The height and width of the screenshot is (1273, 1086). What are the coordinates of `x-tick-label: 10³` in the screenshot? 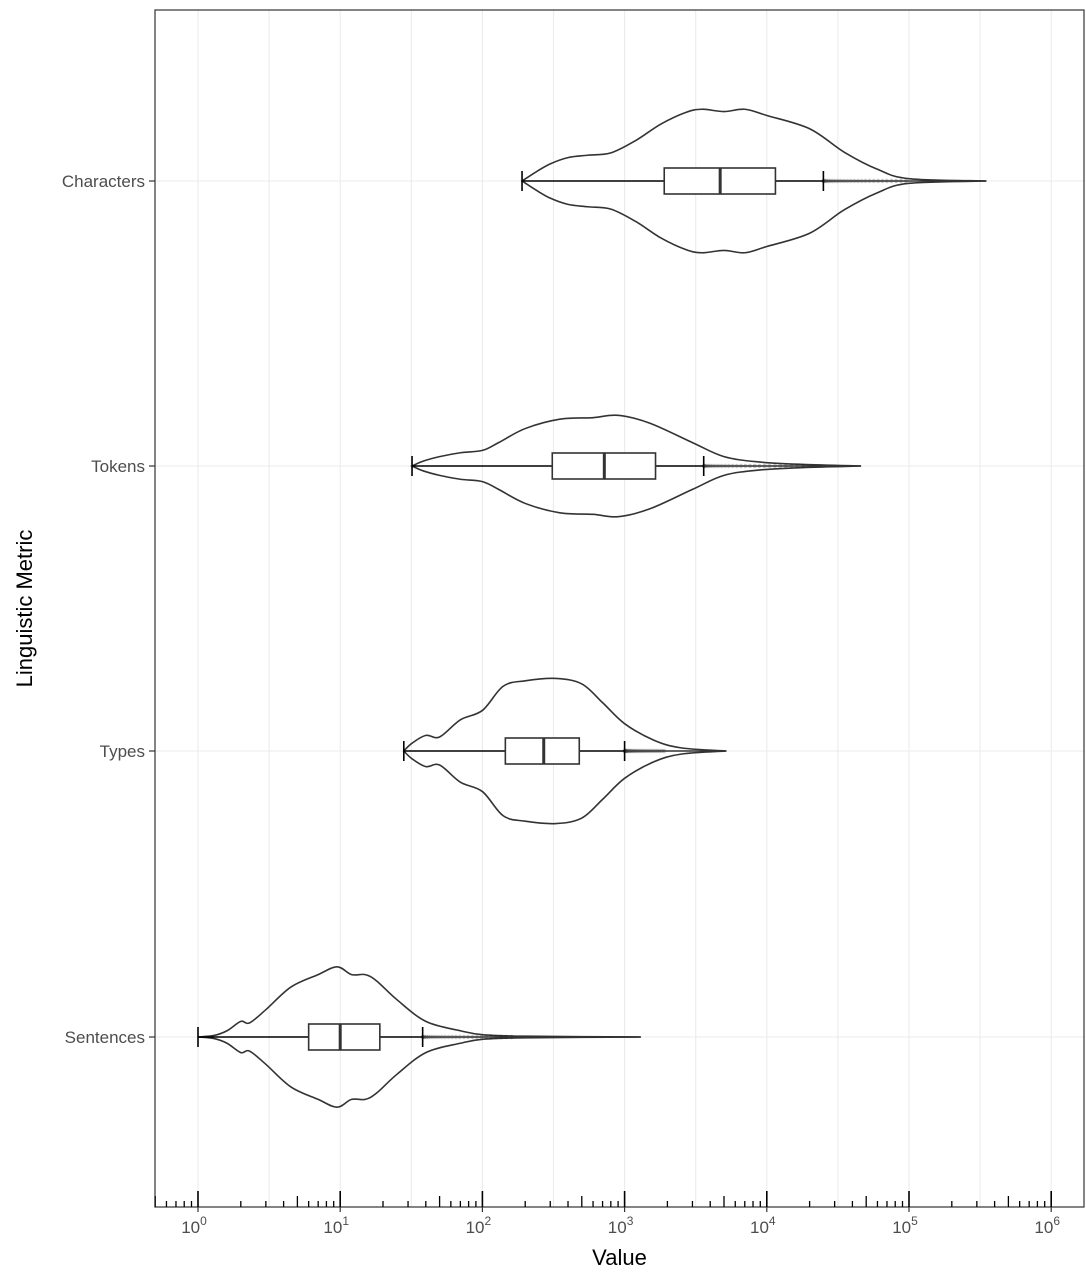 It's located at (621, 1225).